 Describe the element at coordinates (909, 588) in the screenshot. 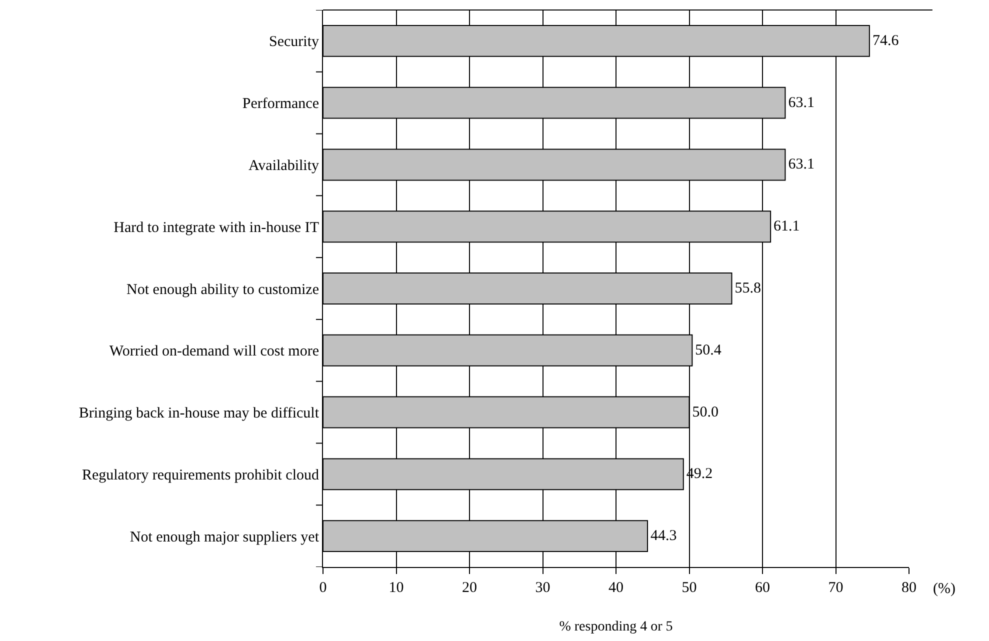

I see `x-tick-label: 80` at that location.